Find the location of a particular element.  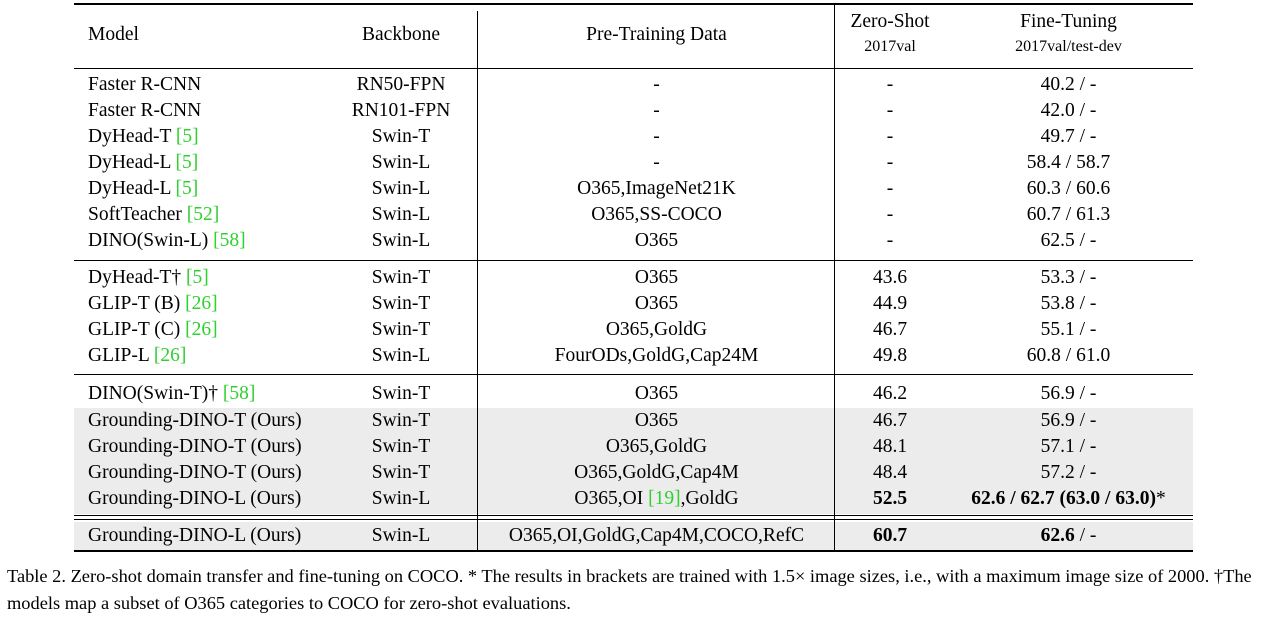

model-name: GLIP-L is located at coordinates (121, 355).